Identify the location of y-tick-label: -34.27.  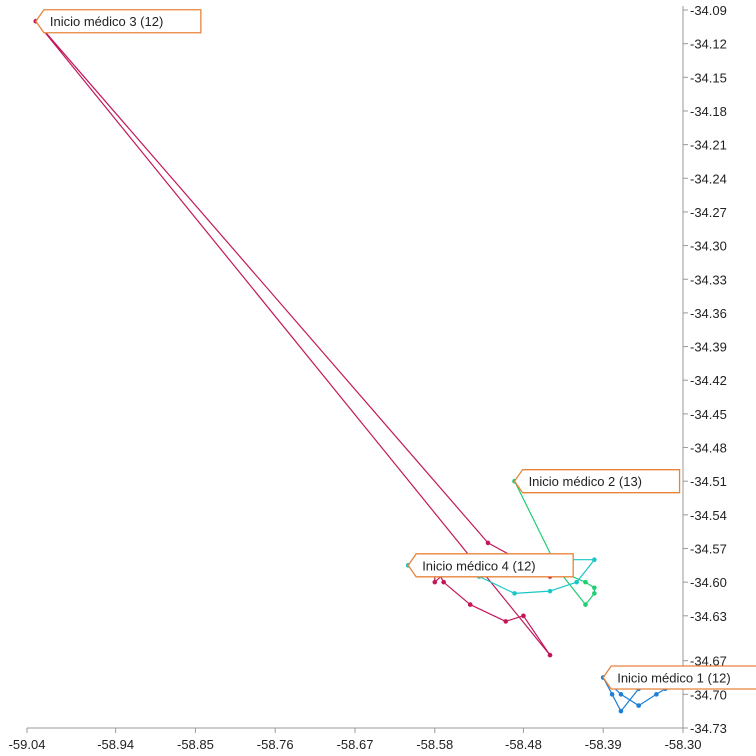
(708, 212).